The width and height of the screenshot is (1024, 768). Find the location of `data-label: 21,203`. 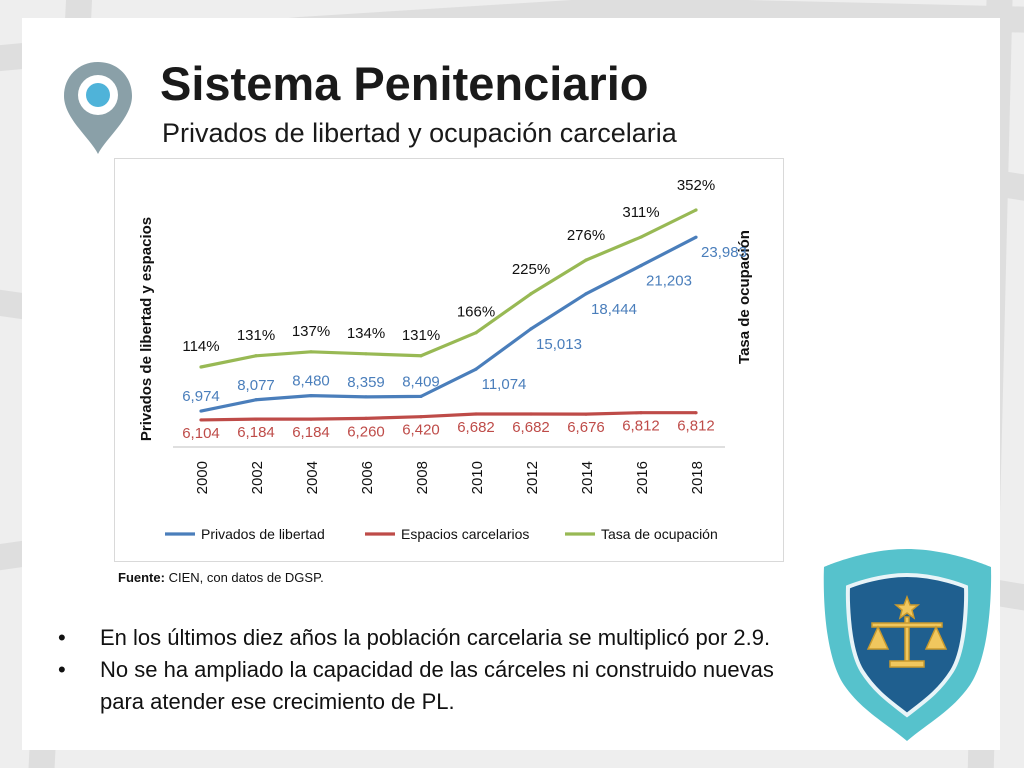

data-label: 21,203 is located at coordinates (669, 281).